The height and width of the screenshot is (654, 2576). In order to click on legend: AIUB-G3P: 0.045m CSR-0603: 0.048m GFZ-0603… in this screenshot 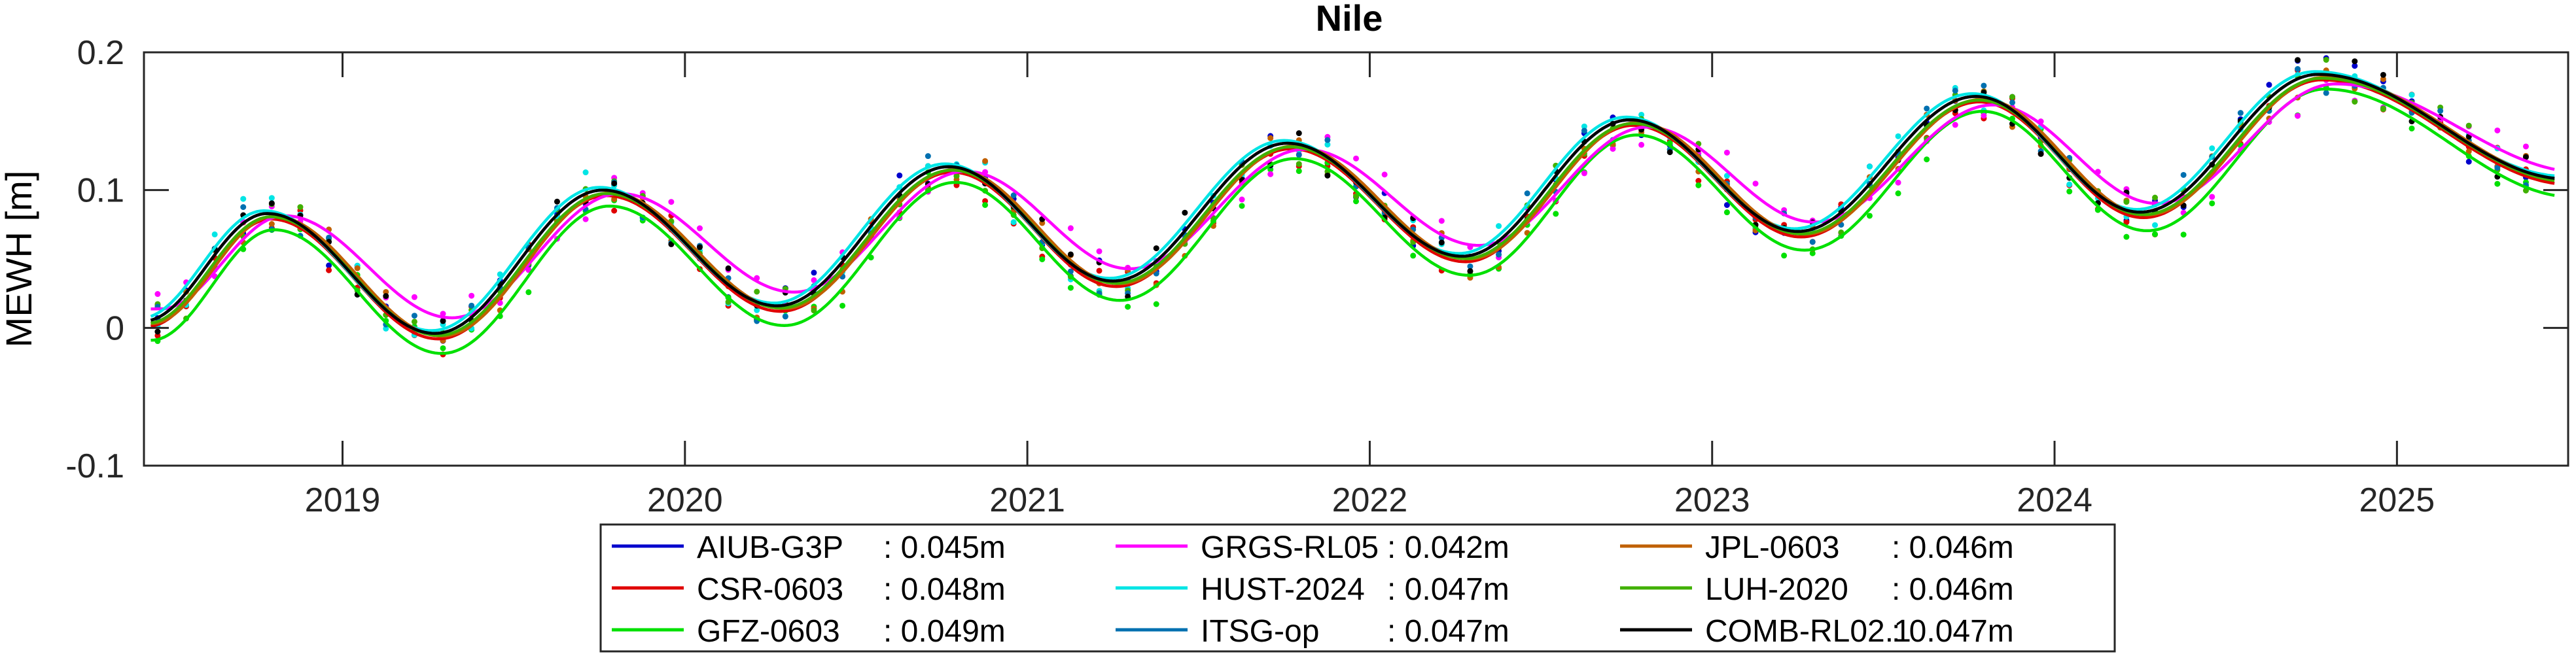, I will do `click(1358, 588)`.